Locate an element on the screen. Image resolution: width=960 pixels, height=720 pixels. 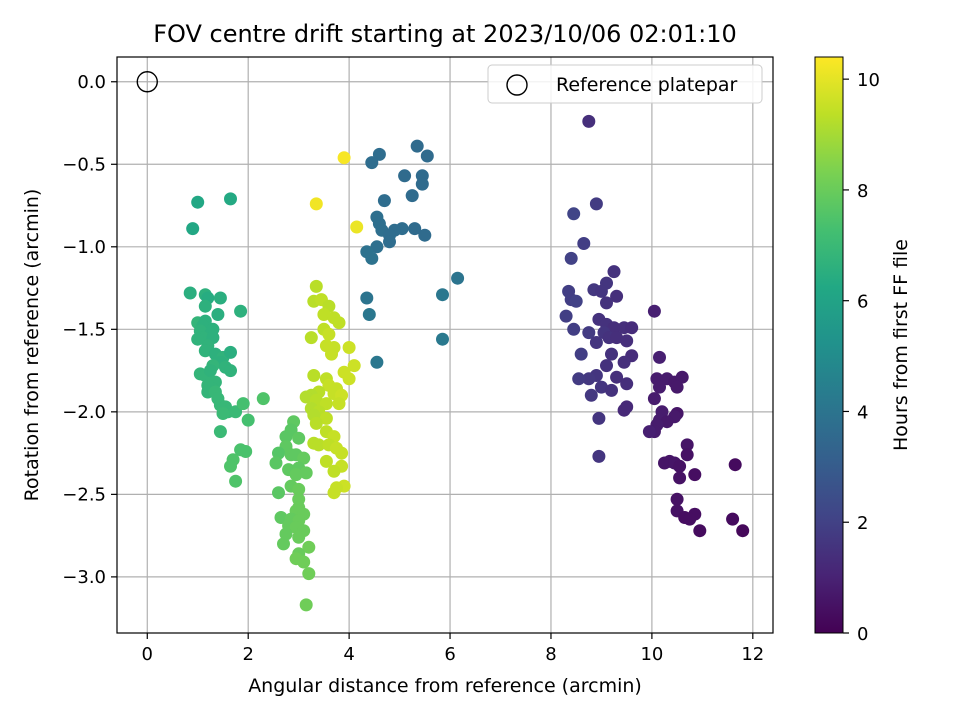
y-tick-label: 0.0 is located at coordinates (91, 82).